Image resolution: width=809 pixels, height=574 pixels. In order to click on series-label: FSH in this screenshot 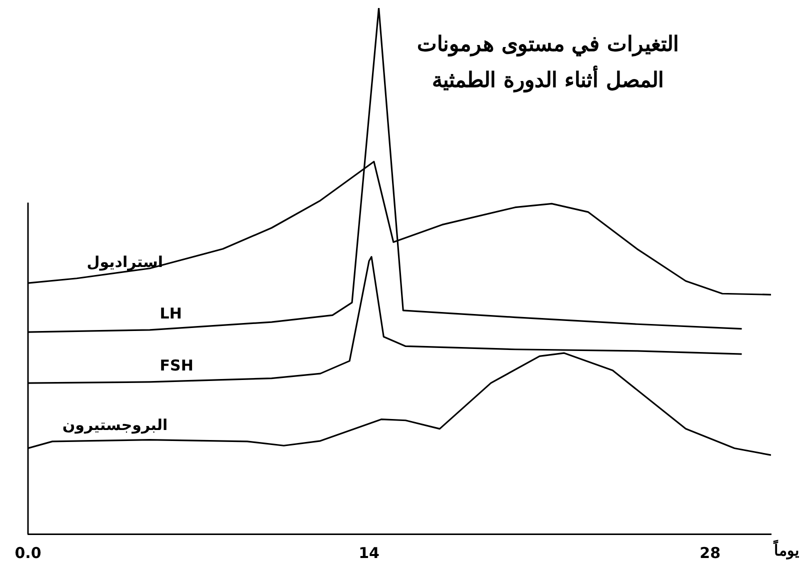, I will do `click(177, 365)`.